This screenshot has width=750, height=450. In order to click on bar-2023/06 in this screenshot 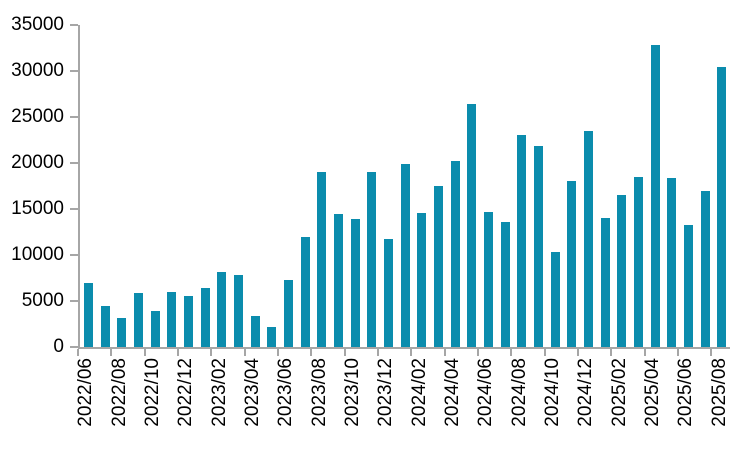, I will do `click(288, 313)`.